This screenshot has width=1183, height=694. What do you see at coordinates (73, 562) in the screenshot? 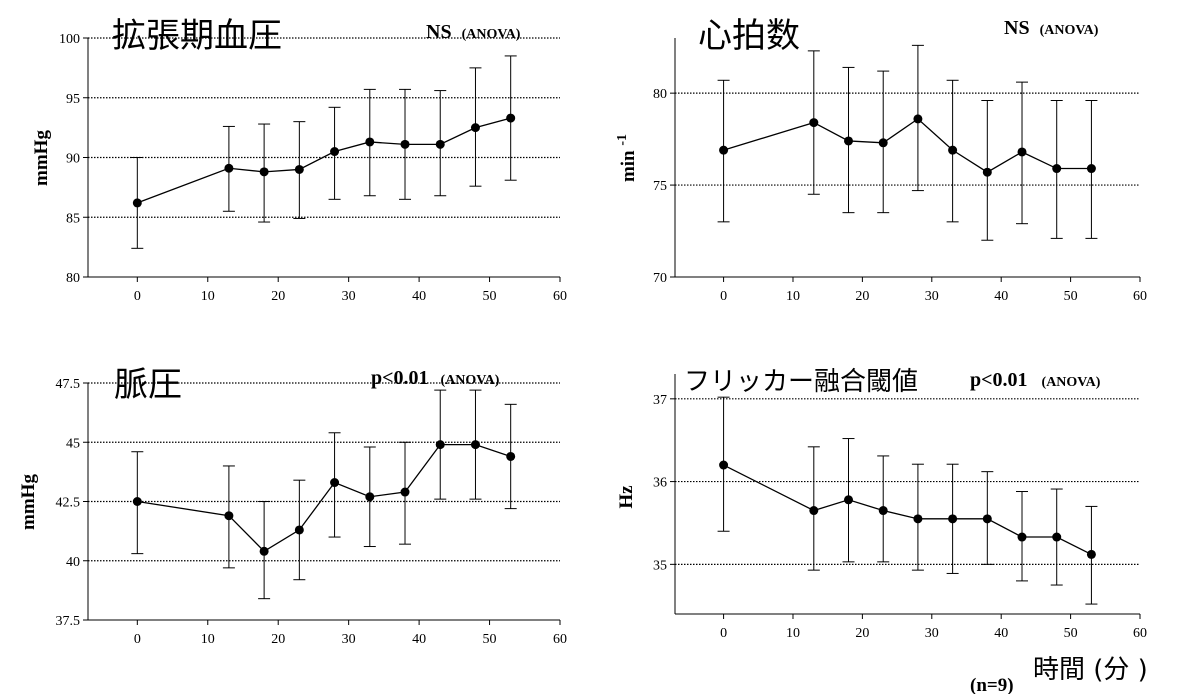
I see `y-tick-label: 40` at bounding box center [73, 562].